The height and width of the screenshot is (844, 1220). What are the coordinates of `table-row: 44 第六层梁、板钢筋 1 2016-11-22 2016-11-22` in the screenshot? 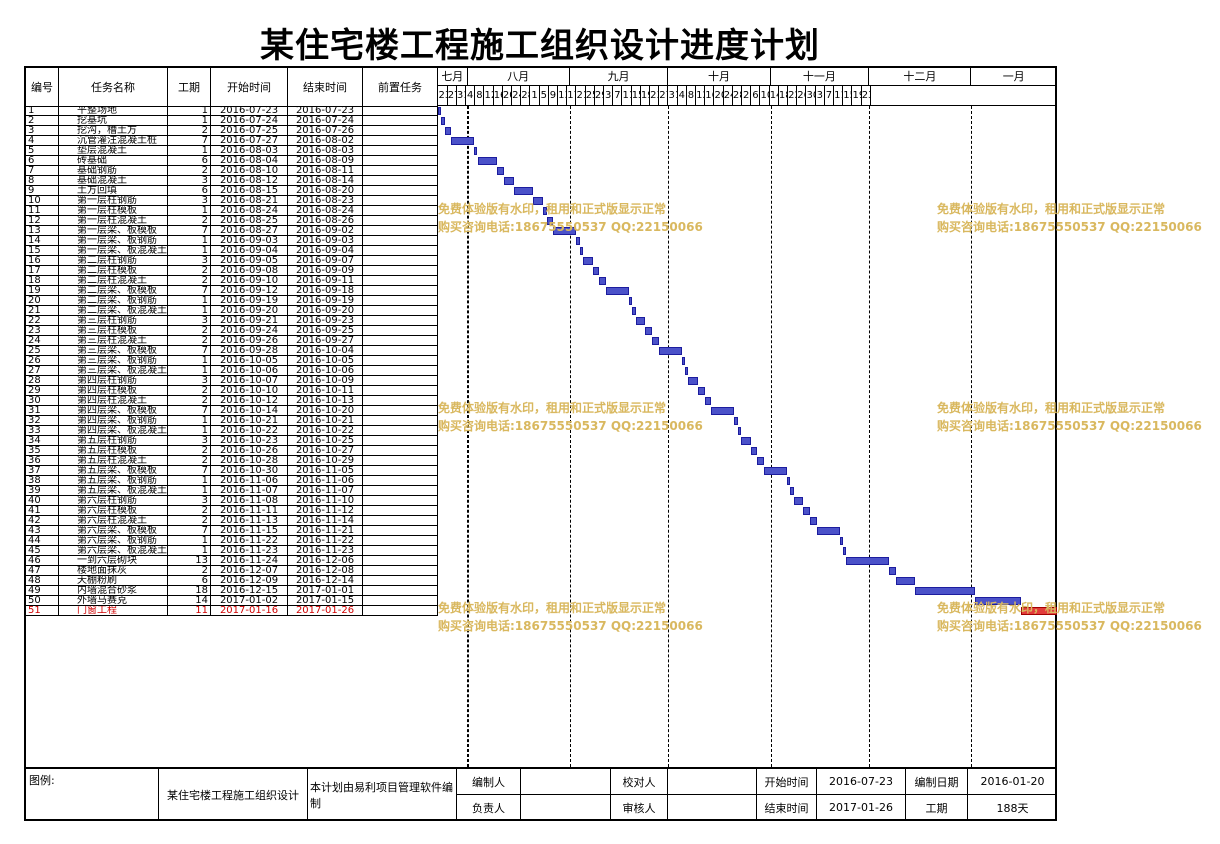 It's located at (232, 541).